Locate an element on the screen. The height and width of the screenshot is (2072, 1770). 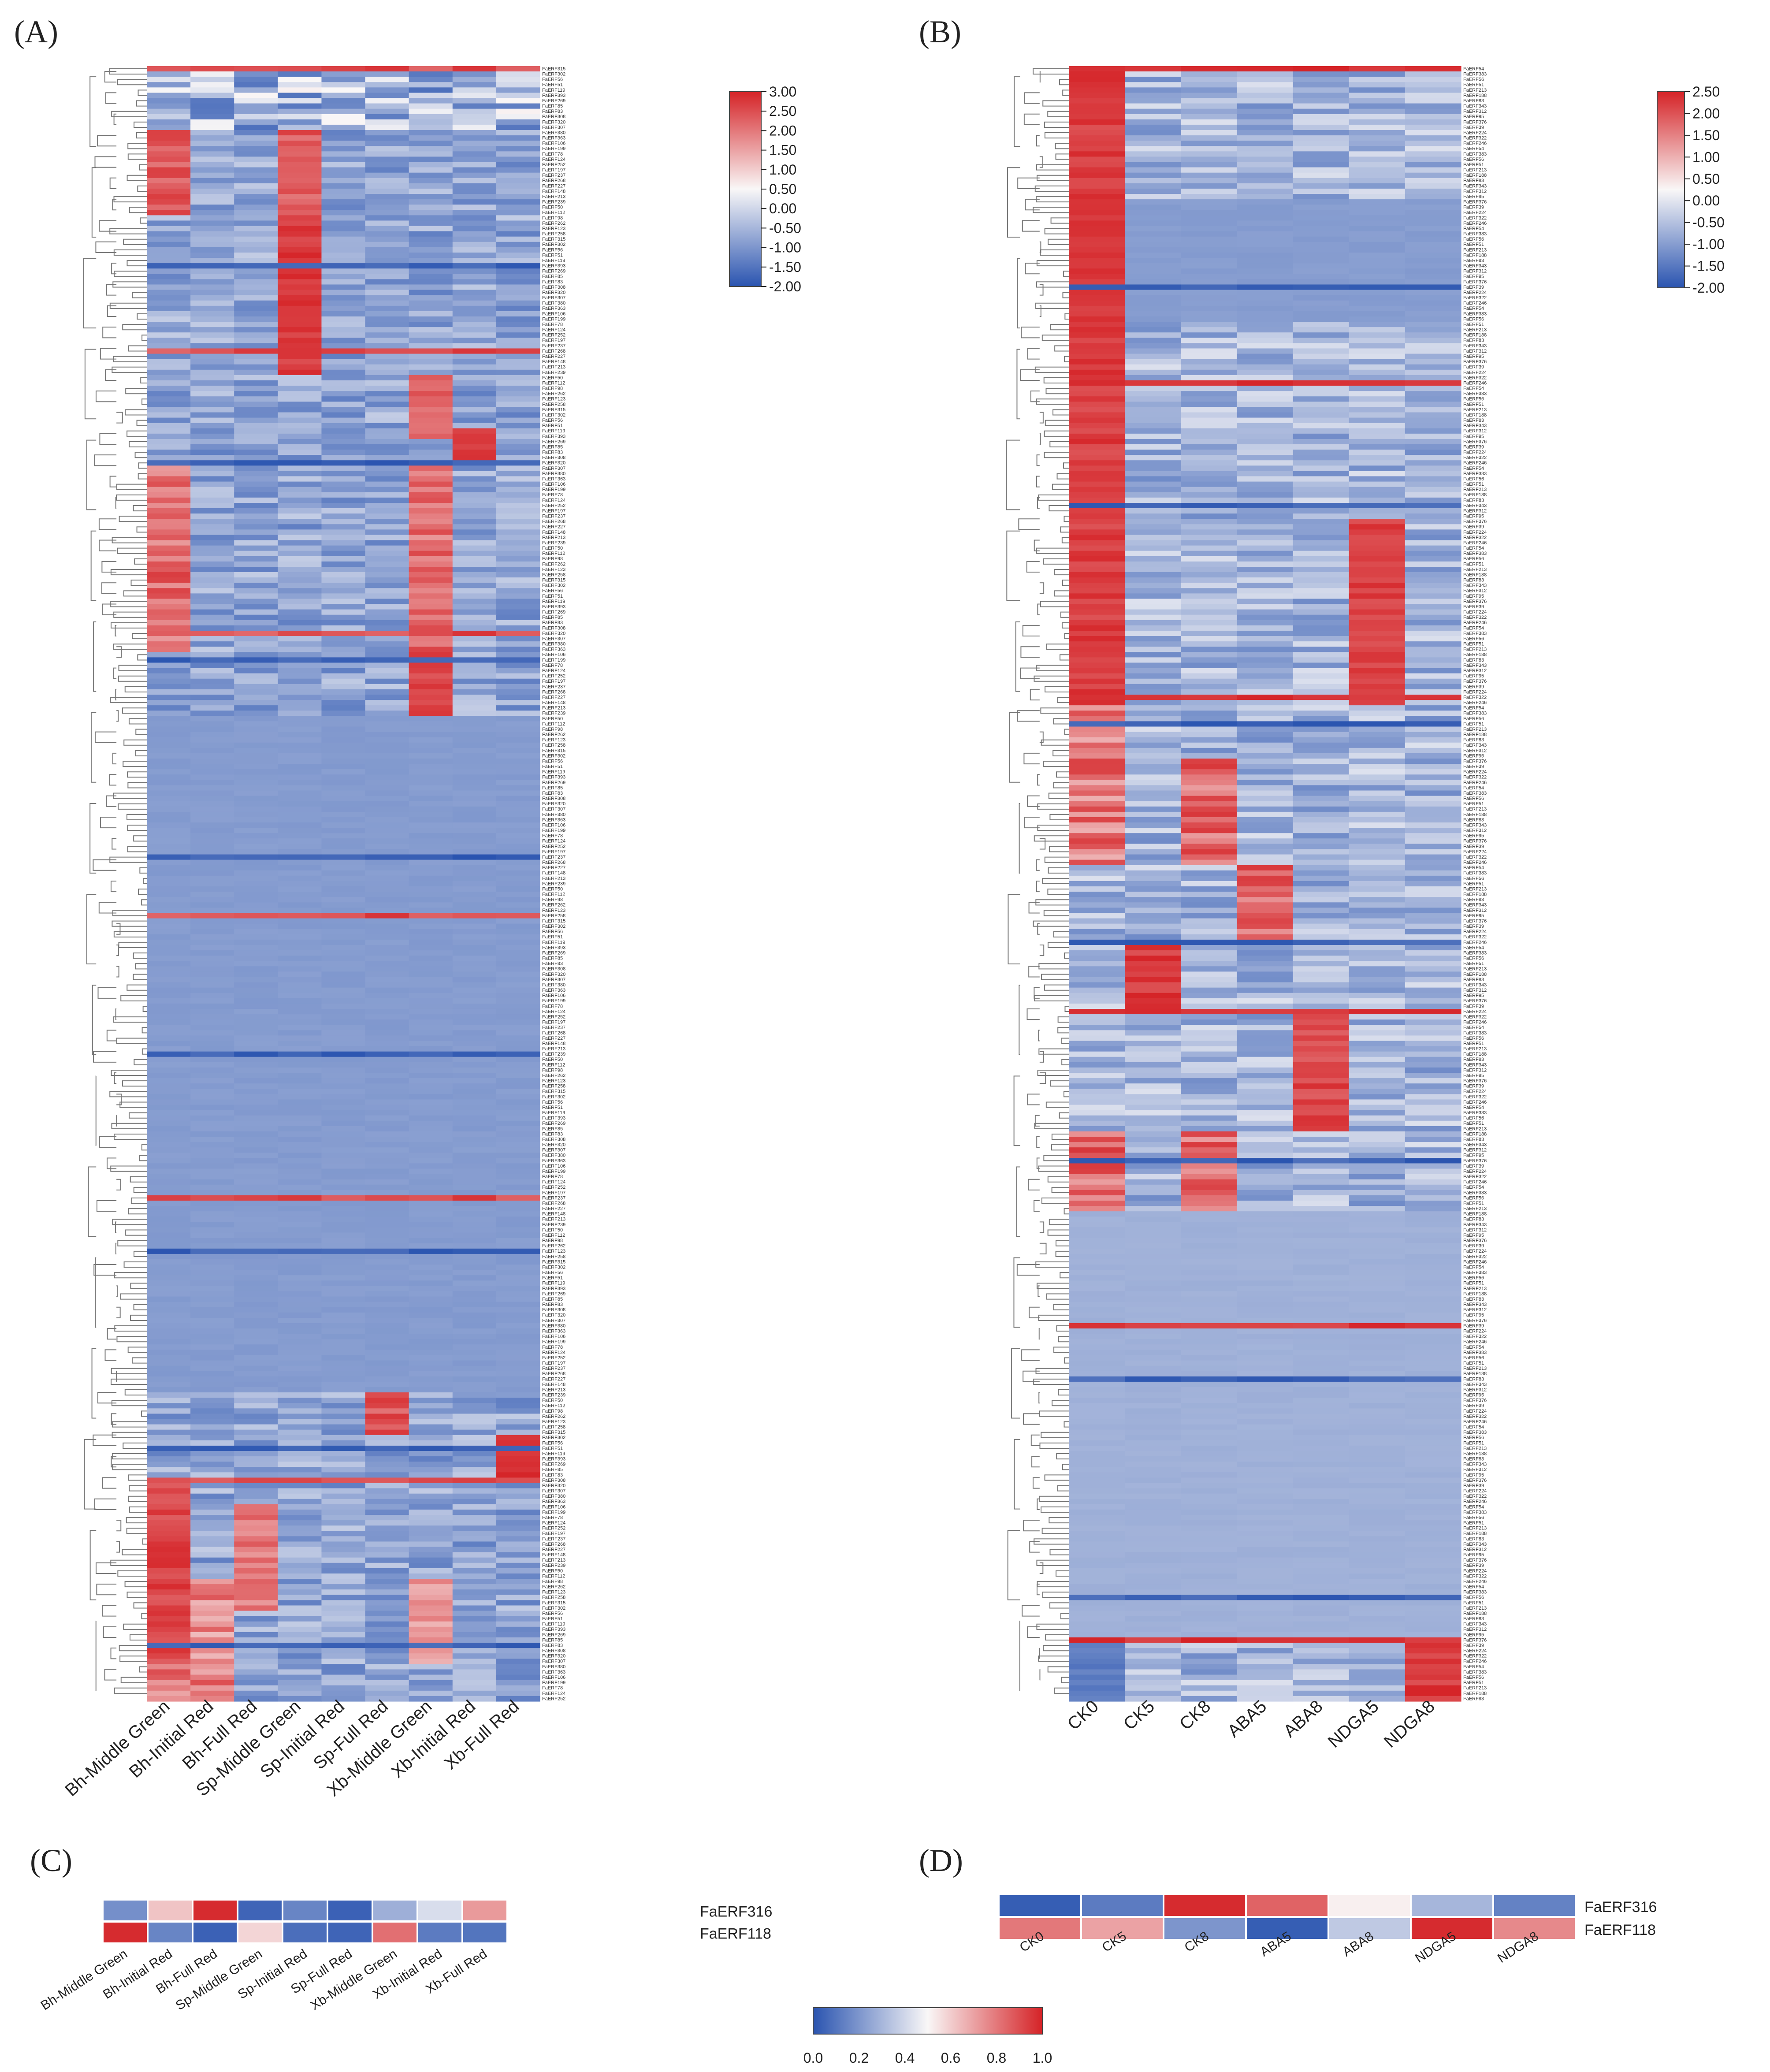
row-label: FaERF197 is located at coordinates (553, 1364).